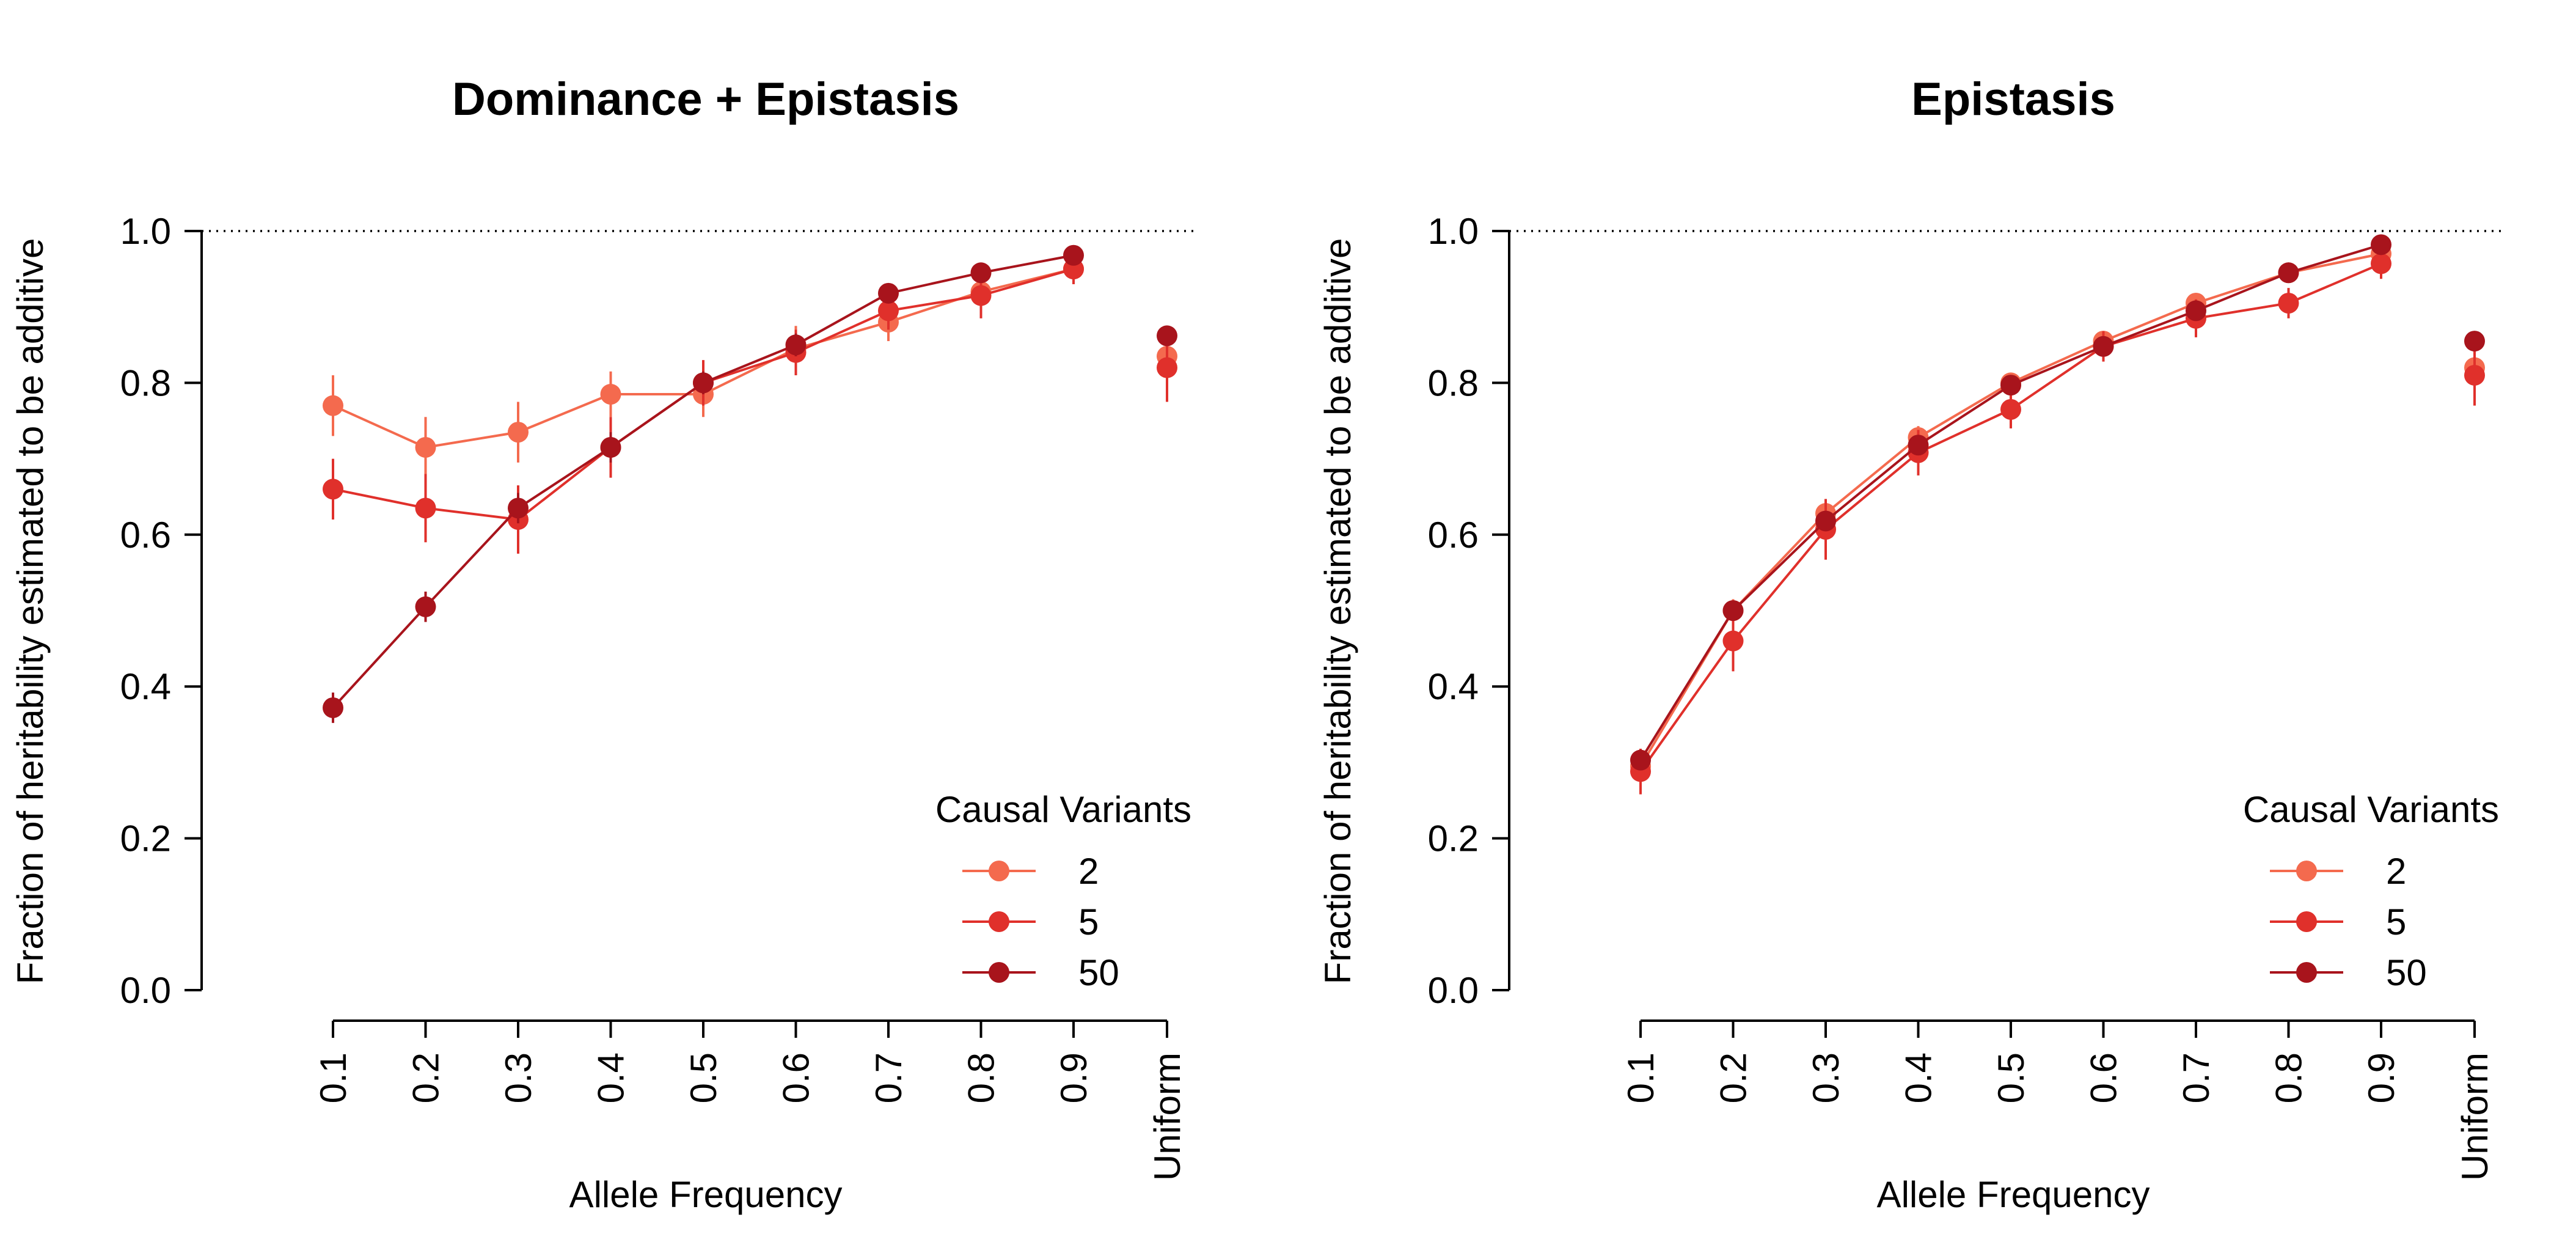 Image resolution: width=2576 pixels, height=1256 pixels. Describe the element at coordinates (2013, 99) in the screenshot. I see `panel-title: Epistasis` at that location.